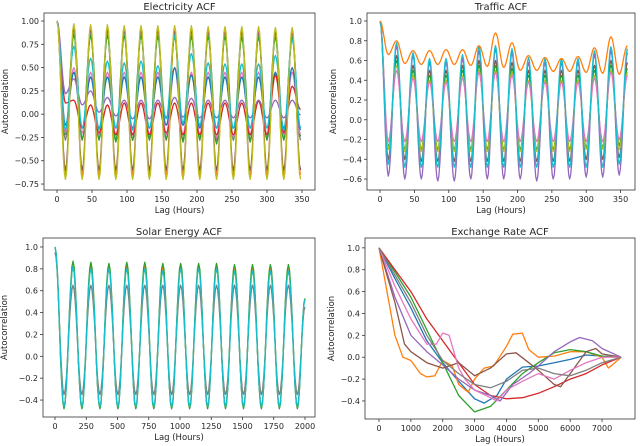  What do you see at coordinates (30, 21) in the screenshot?
I see `y-tick-label: 1.00` at bounding box center [30, 21].